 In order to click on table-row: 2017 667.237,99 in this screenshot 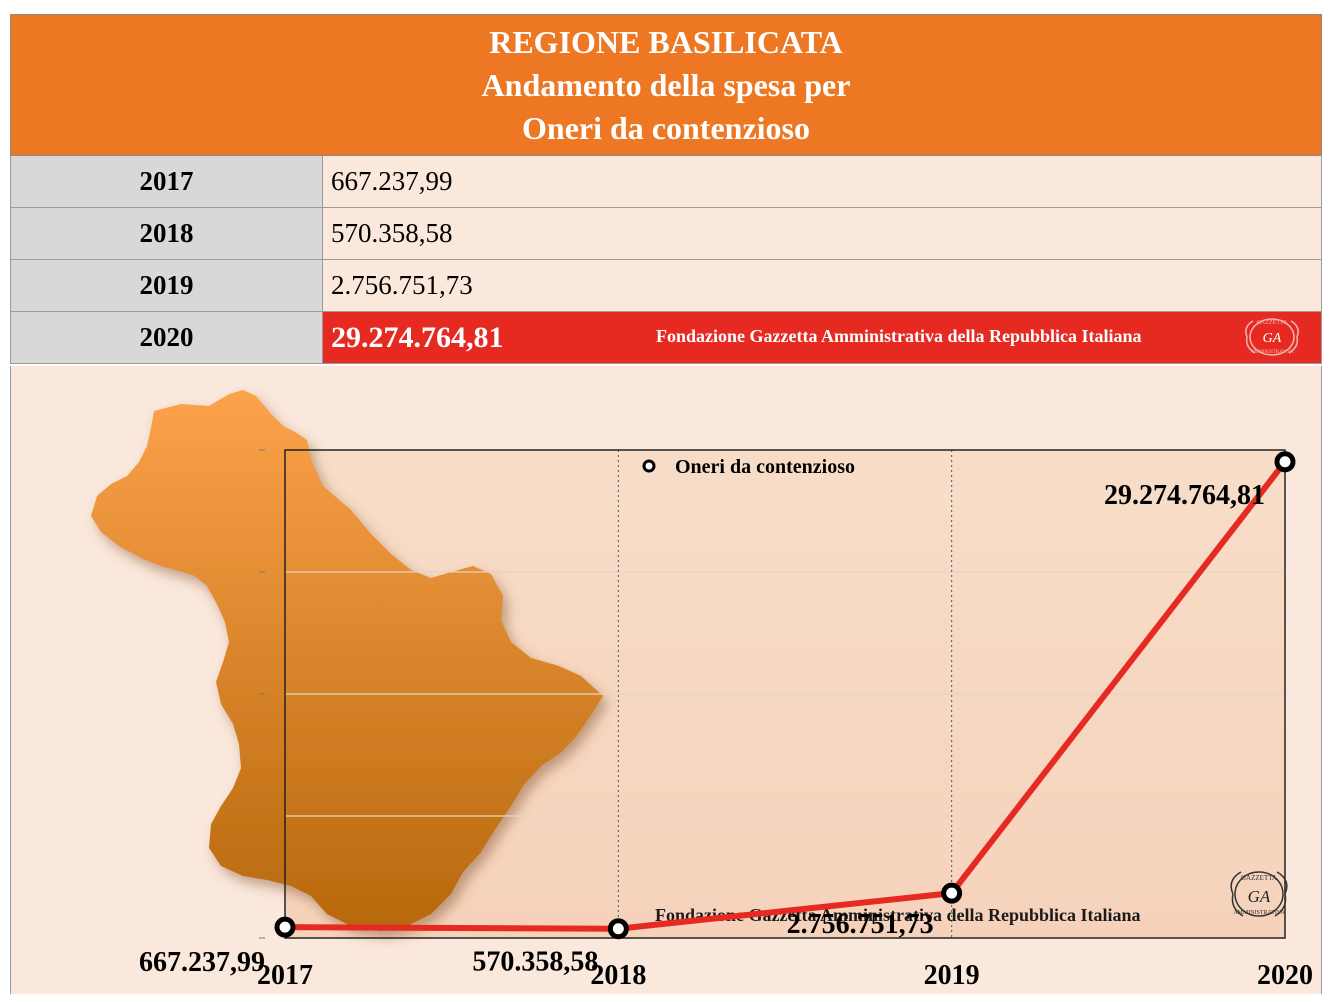, I will do `click(666, 182)`.